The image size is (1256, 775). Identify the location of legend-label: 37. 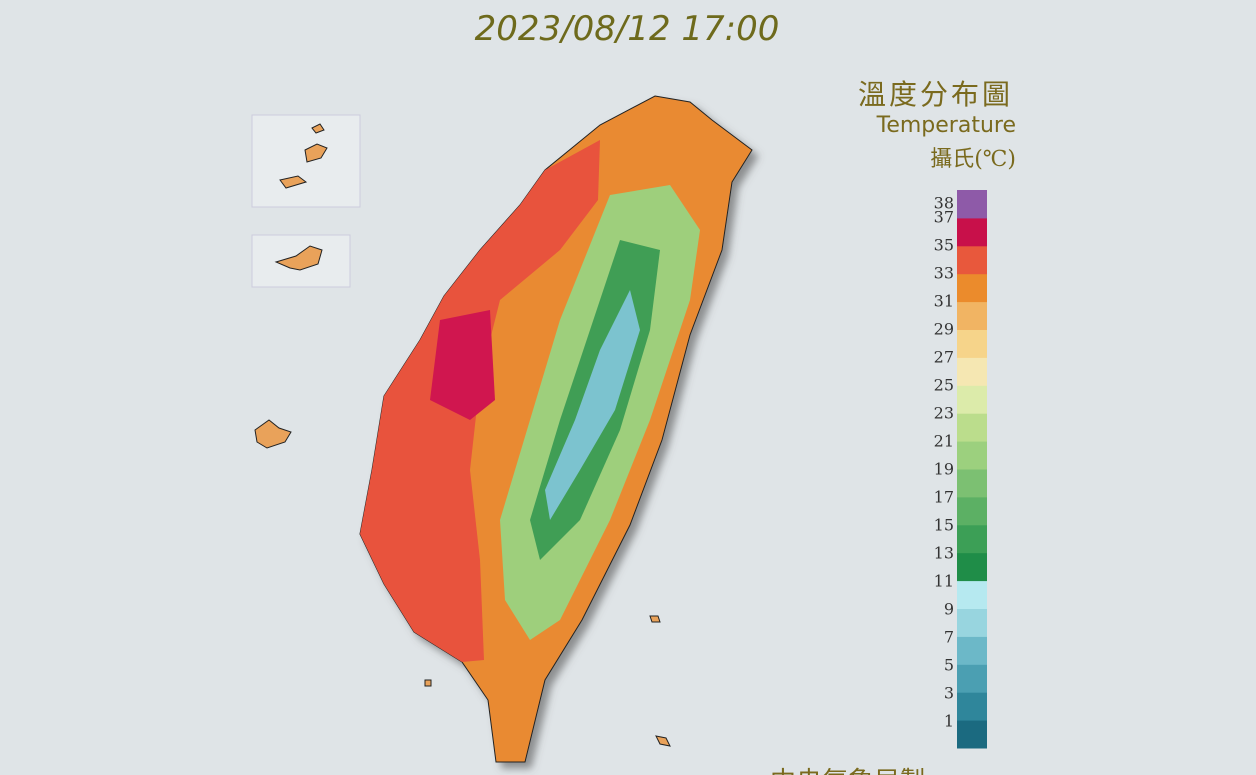
(944, 217).